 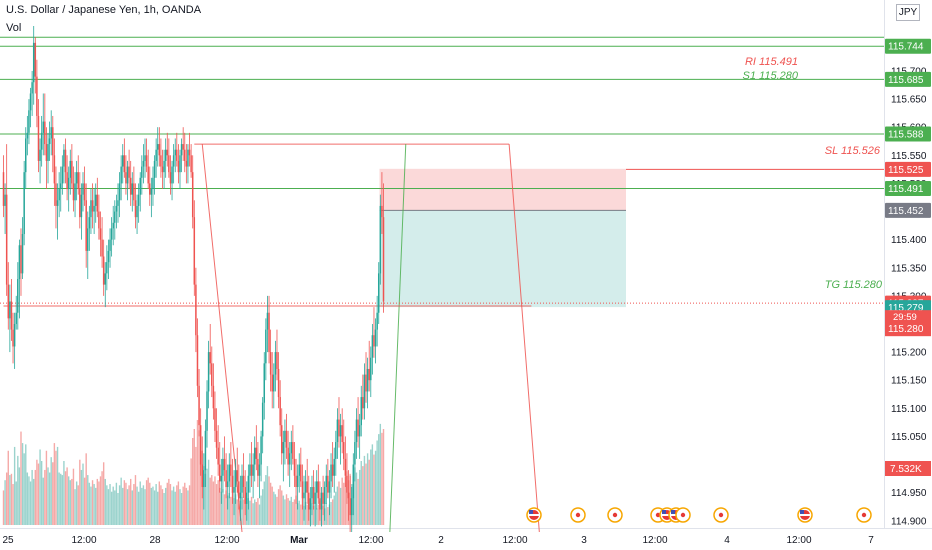 What do you see at coordinates (805, 515) in the screenshot?
I see `us-flag-icon-stripe` at bounding box center [805, 515].